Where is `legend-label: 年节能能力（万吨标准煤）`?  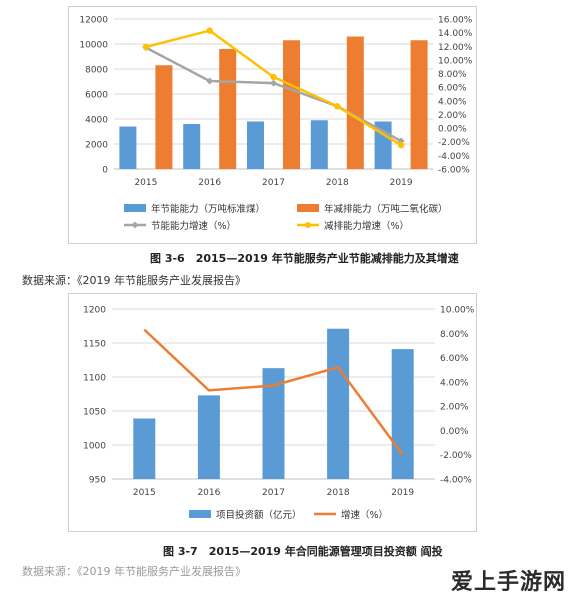
legend-label: 年节能能力（万吨标准煤） is located at coordinates (208, 209).